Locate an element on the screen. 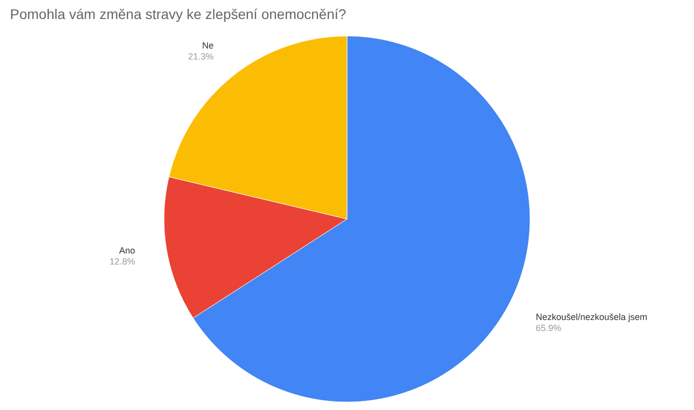 The image size is (694, 410). data-label: 65.9% is located at coordinates (549, 327).